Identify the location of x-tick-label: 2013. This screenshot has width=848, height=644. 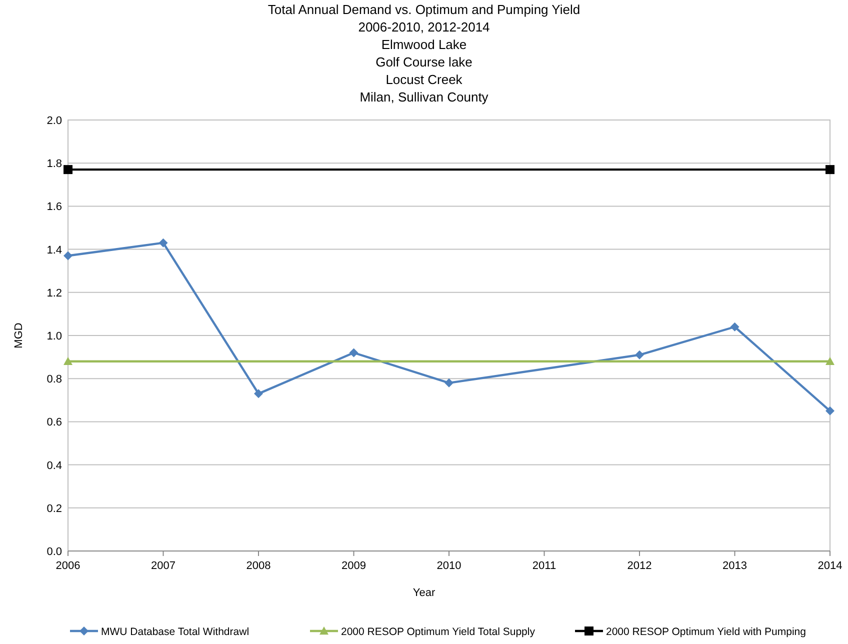
(734, 566).